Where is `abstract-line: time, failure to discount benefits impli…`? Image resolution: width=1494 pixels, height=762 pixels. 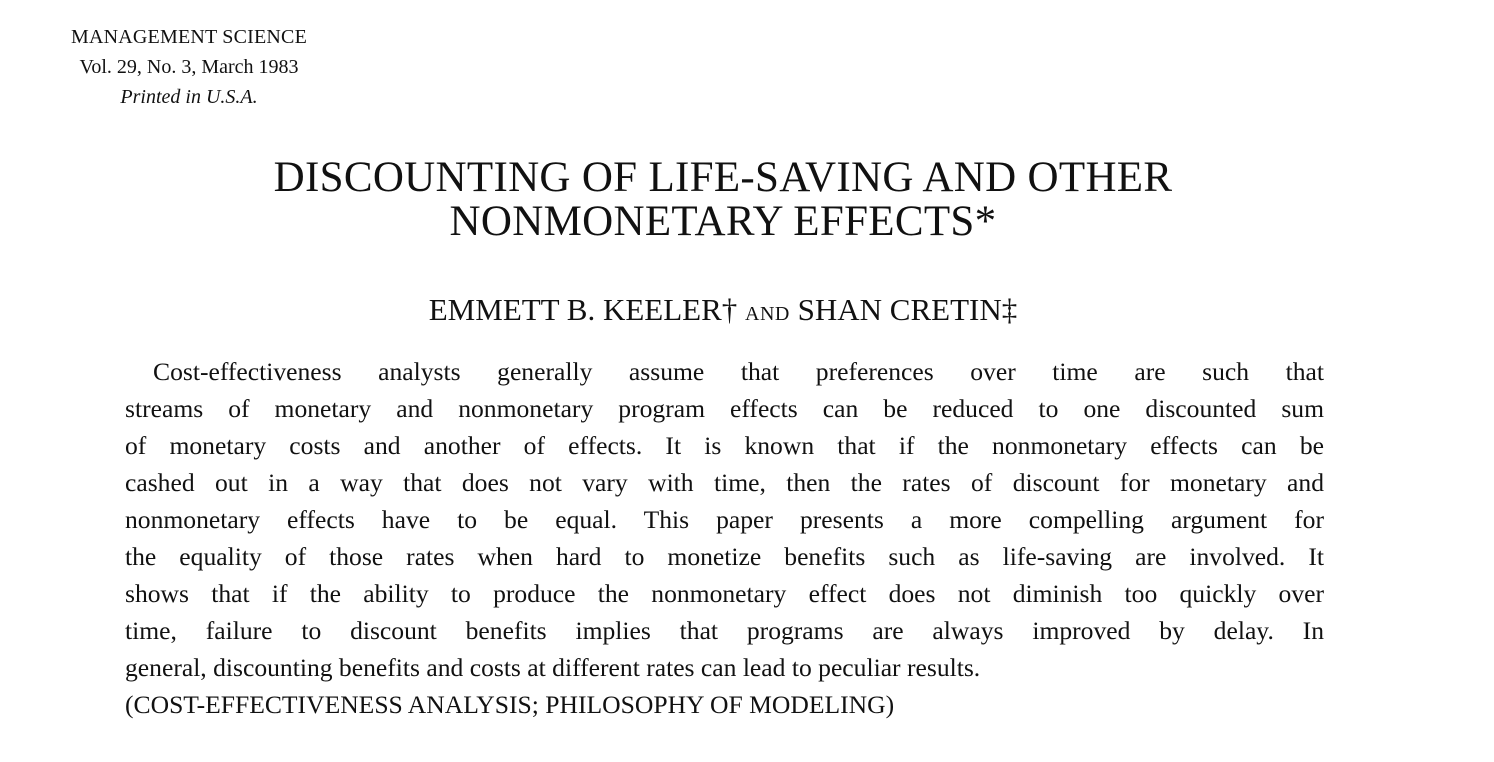 abstract-line: time, failure to discount benefits impli… is located at coordinates (724, 630).